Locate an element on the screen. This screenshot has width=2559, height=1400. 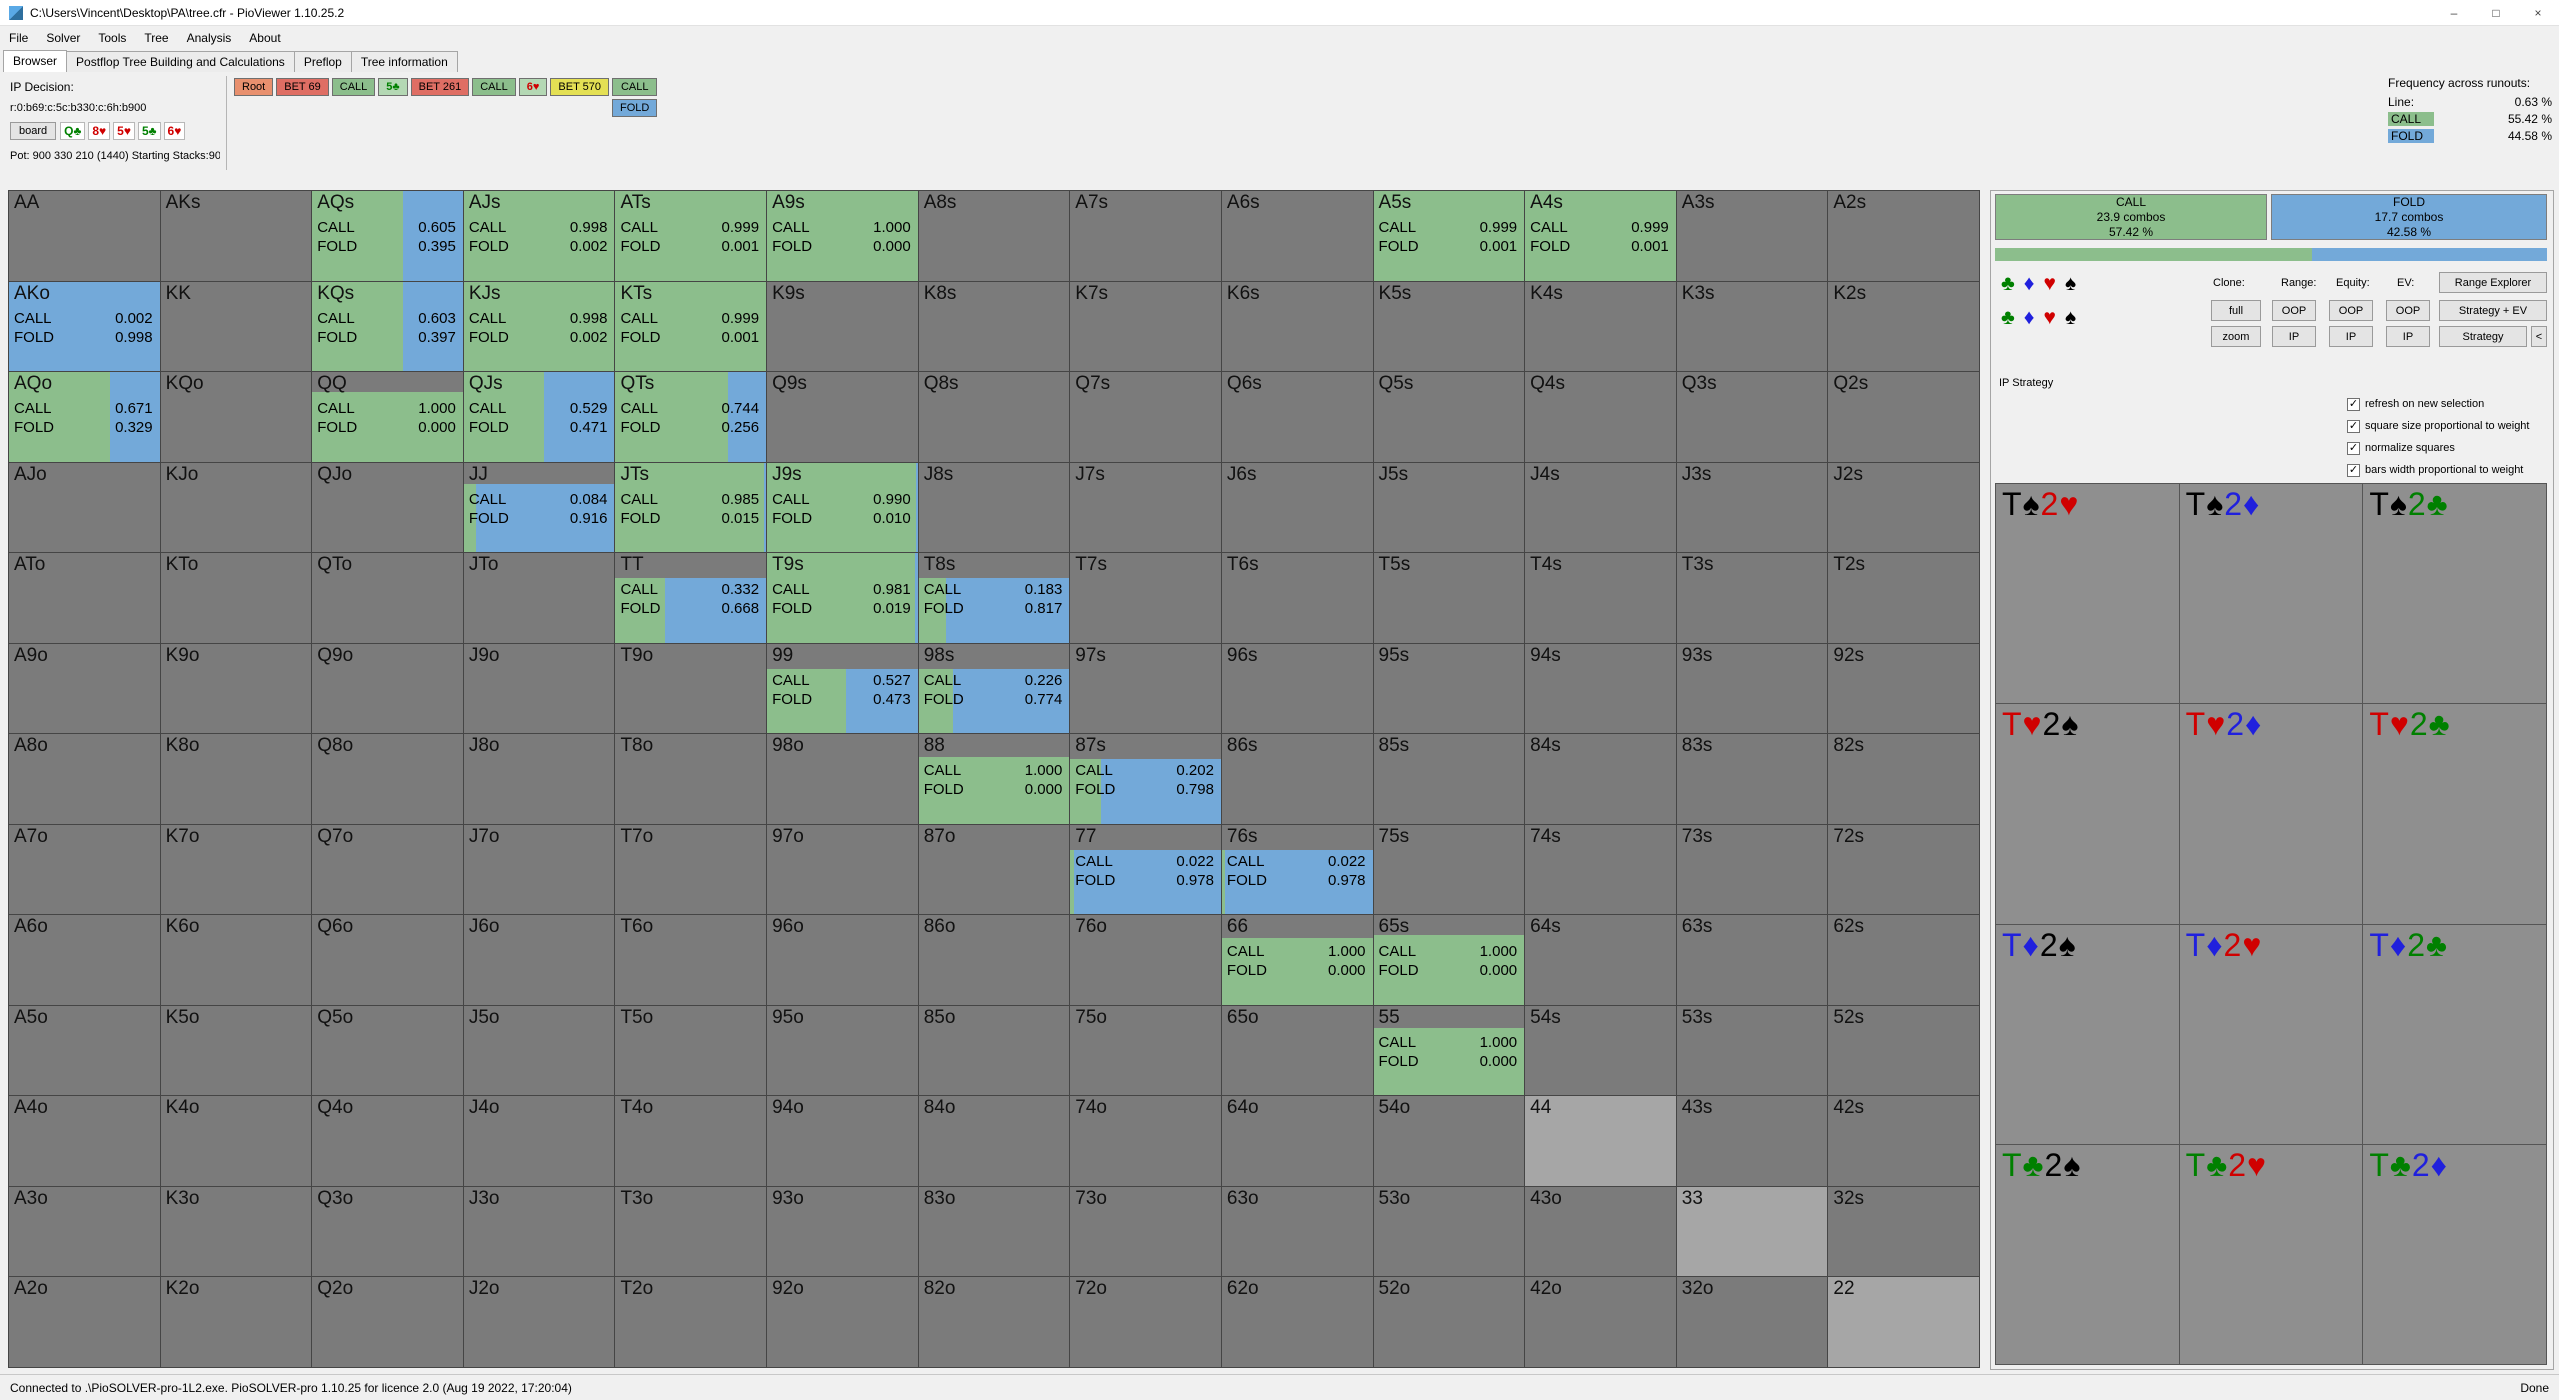
hand-cell-42o: 42o is located at coordinates (1600, 1322).